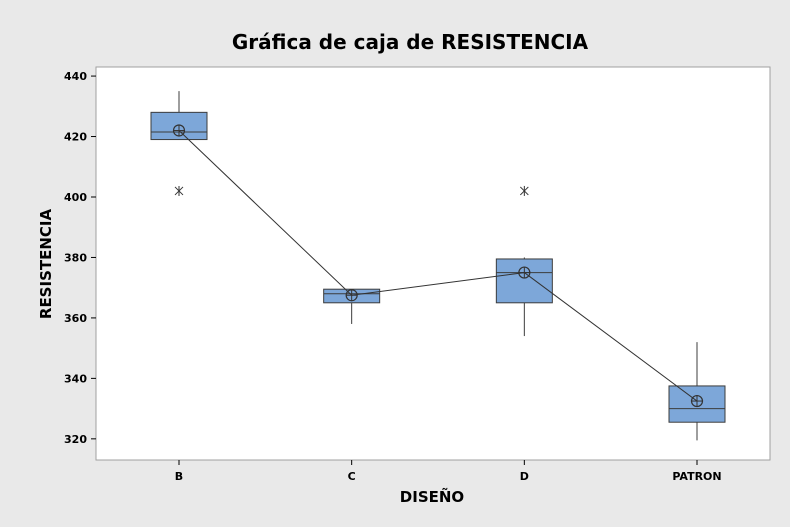  Describe the element at coordinates (352, 476) in the screenshot. I see `x-tick-label-c: C` at that location.